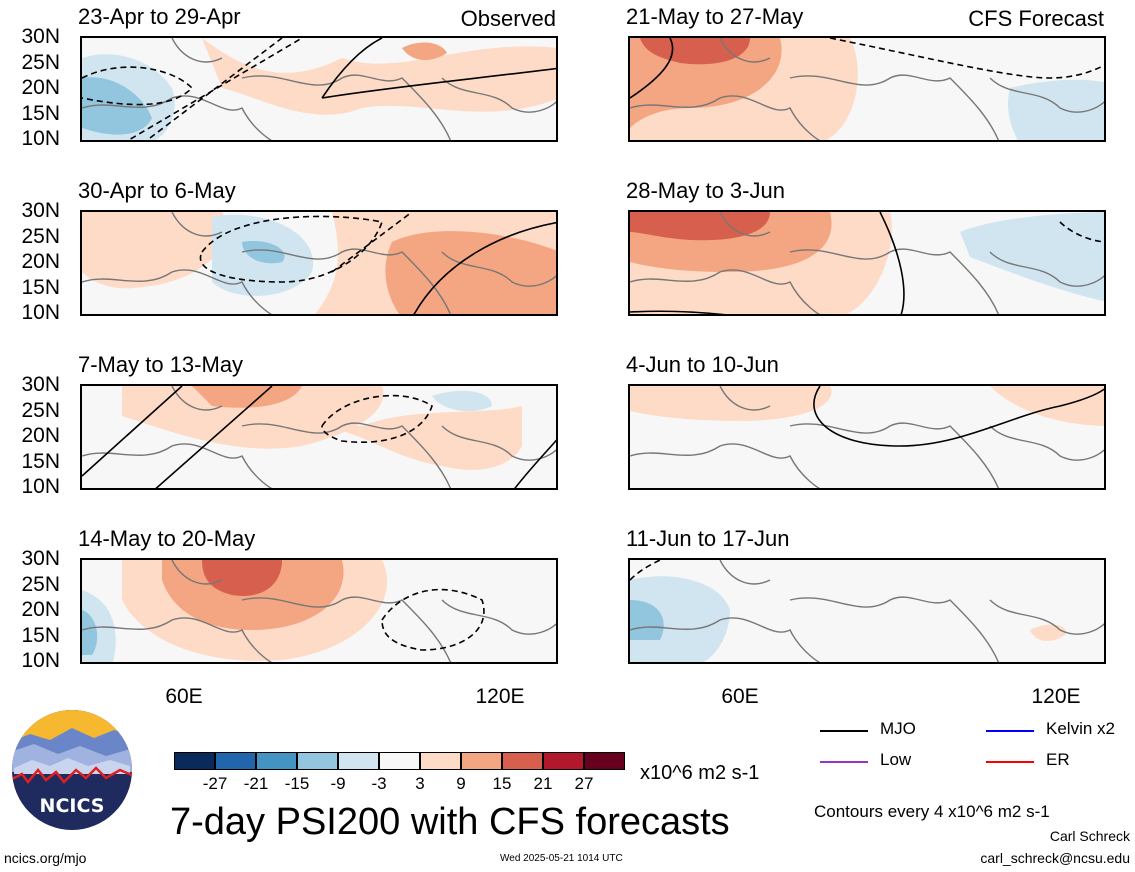  What do you see at coordinates (584, 783) in the screenshot?
I see `colorbar-tick-label: 27` at bounding box center [584, 783].